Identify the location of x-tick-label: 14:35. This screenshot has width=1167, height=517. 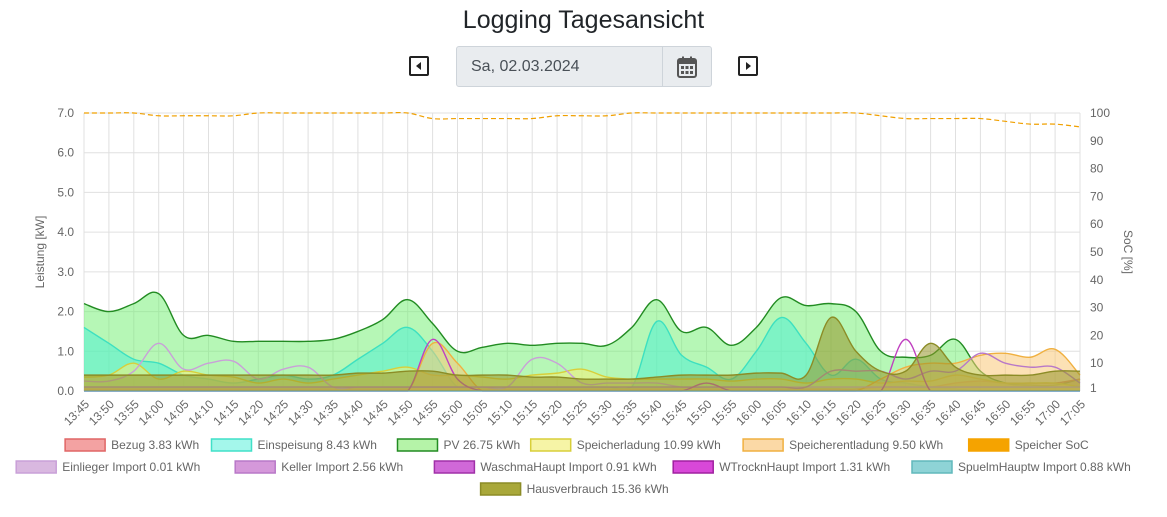
(325, 412).